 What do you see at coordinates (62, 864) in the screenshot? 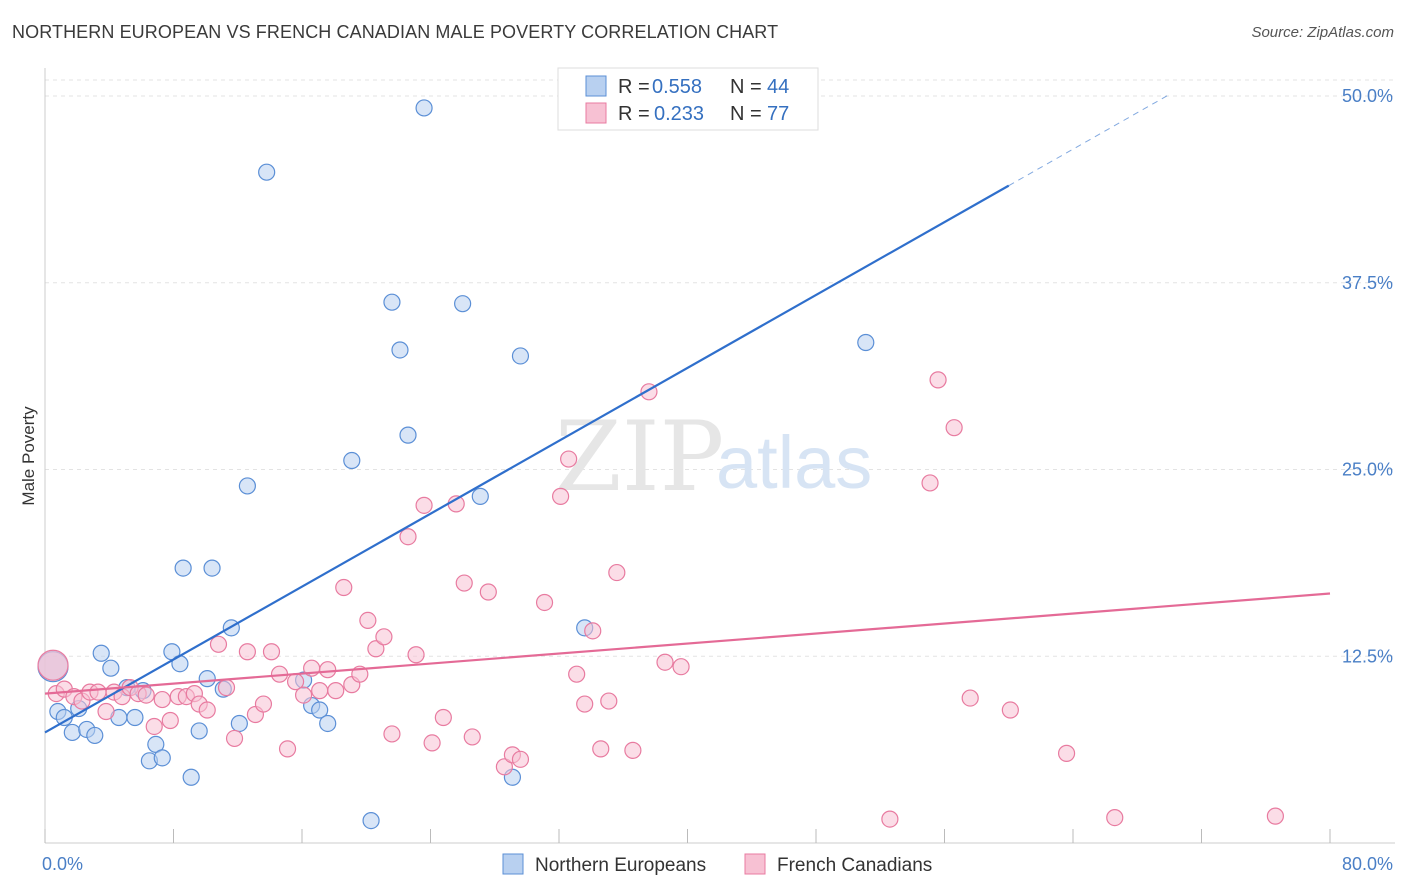
I see `x-tick-label-0: 0.0%` at bounding box center [62, 864].